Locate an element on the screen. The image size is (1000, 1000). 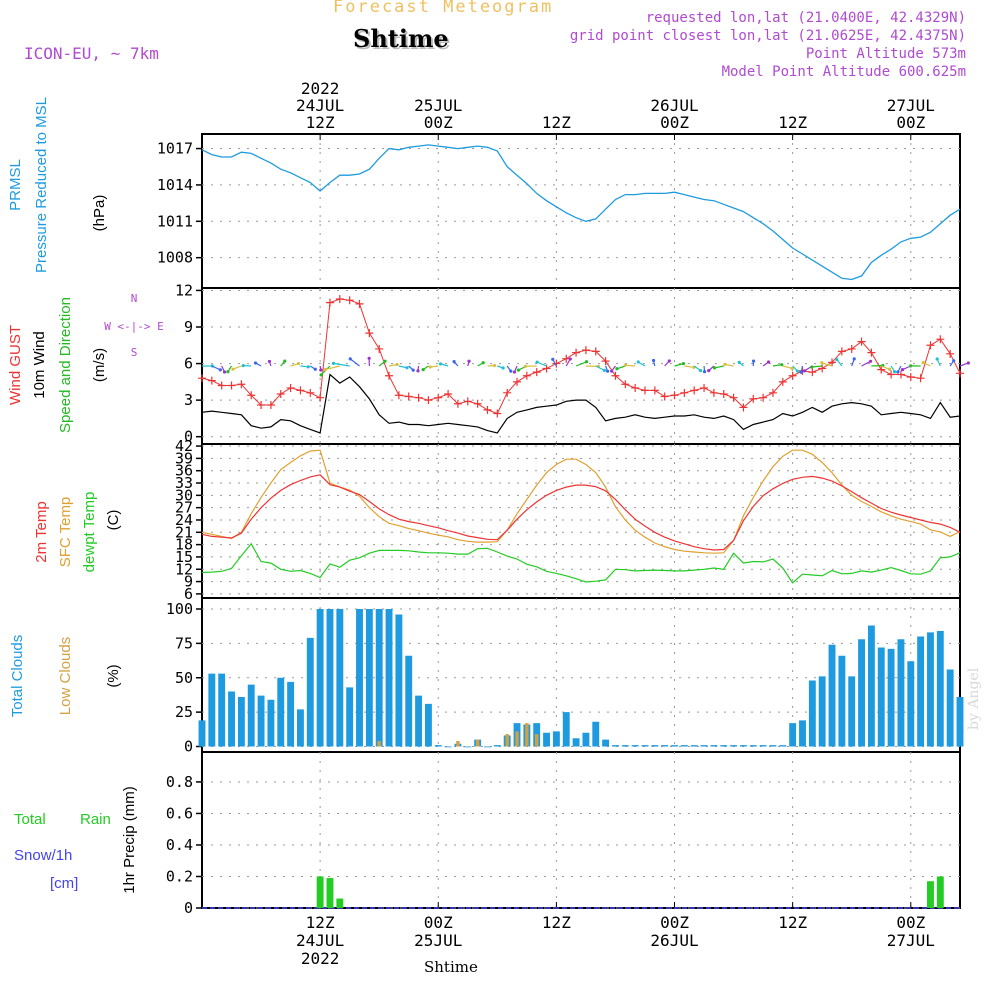
pressure-unit-label: (hPa) is located at coordinates (99, 213).